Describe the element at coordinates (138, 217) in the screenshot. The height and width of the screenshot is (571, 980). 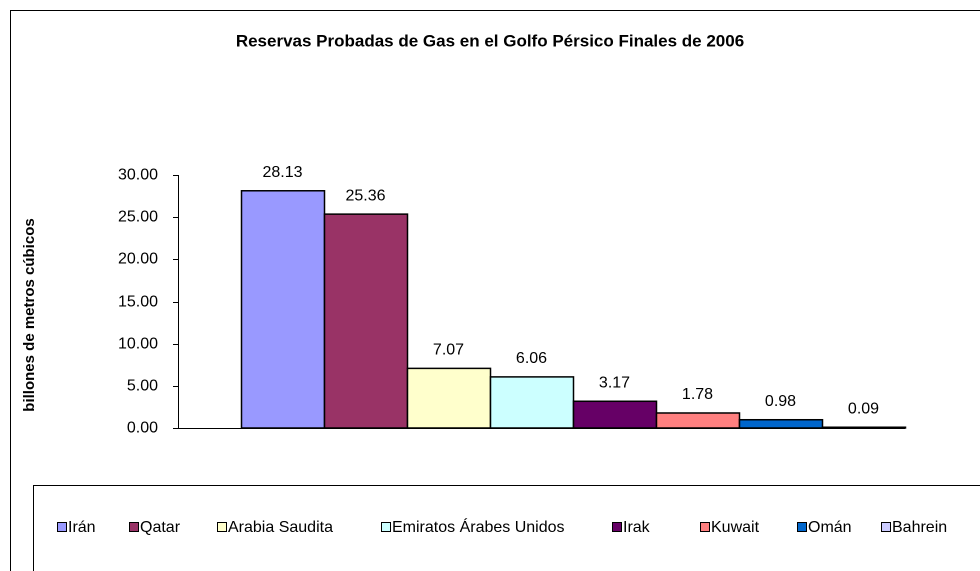
I see `y-tick-label: 25.00` at that location.